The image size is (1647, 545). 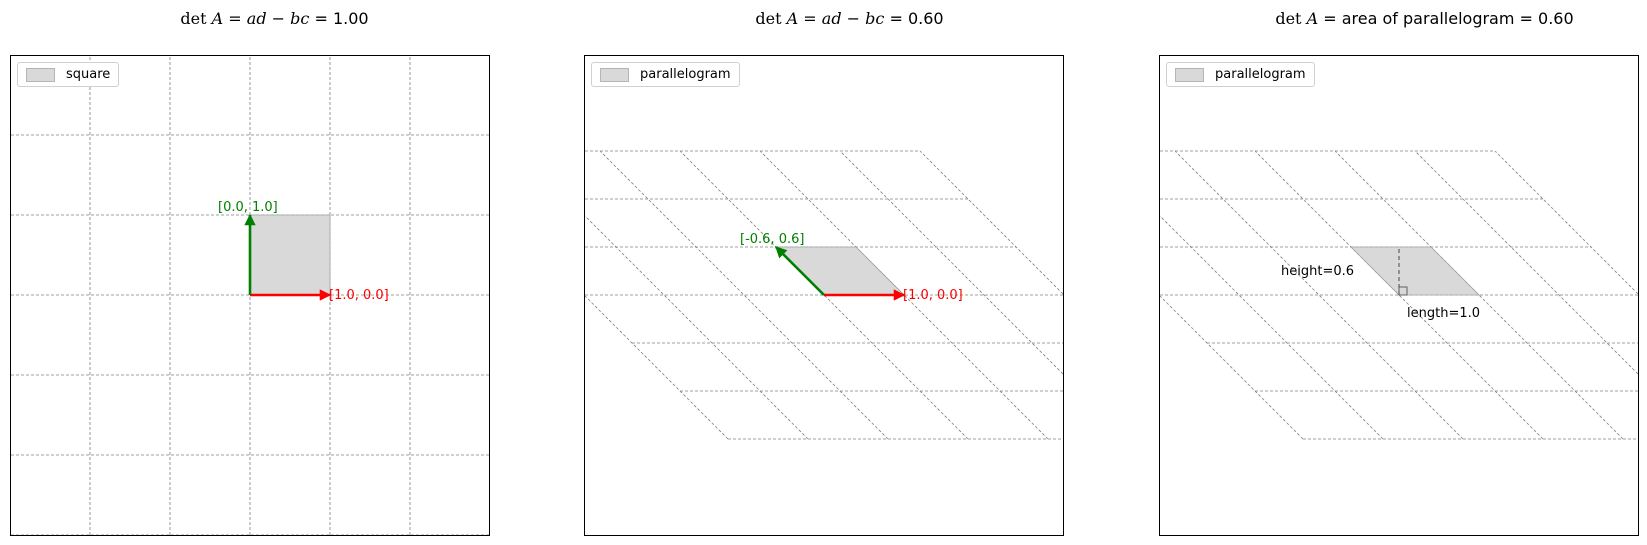 I want to click on legend: square, so click(x=68, y=74).